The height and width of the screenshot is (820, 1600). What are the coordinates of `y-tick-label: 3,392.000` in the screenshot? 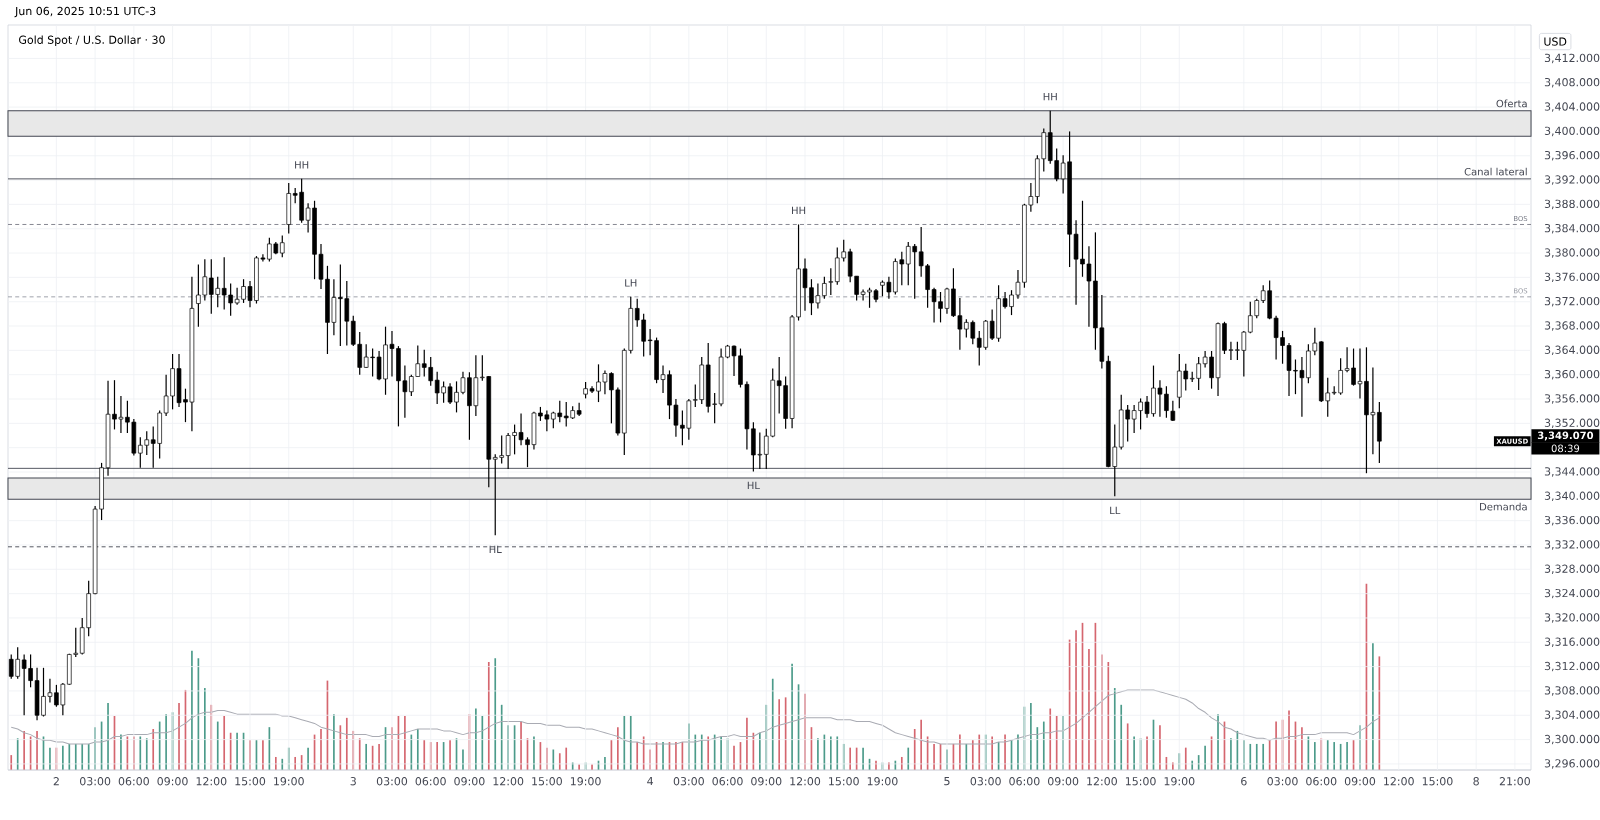 It's located at (1572, 180).